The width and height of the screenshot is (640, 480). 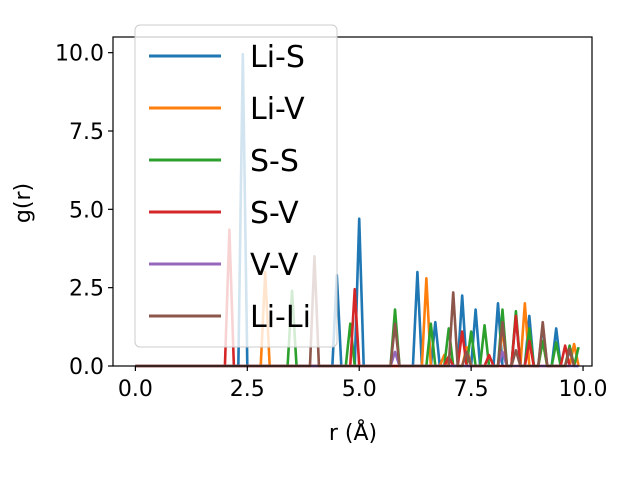 What do you see at coordinates (79, 54) in the screenshot?
I see `y-tick-label: 10.0` at bounding box center [79, 54].